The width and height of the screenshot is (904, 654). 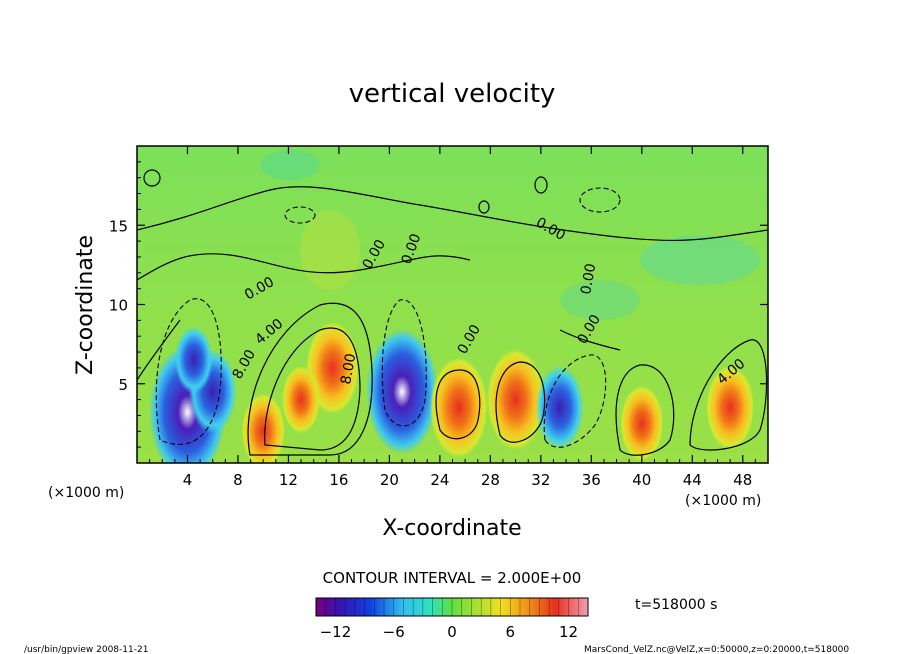 I want to click on x-unit-label-left: (×1000 m), so click(x=86, y=493).